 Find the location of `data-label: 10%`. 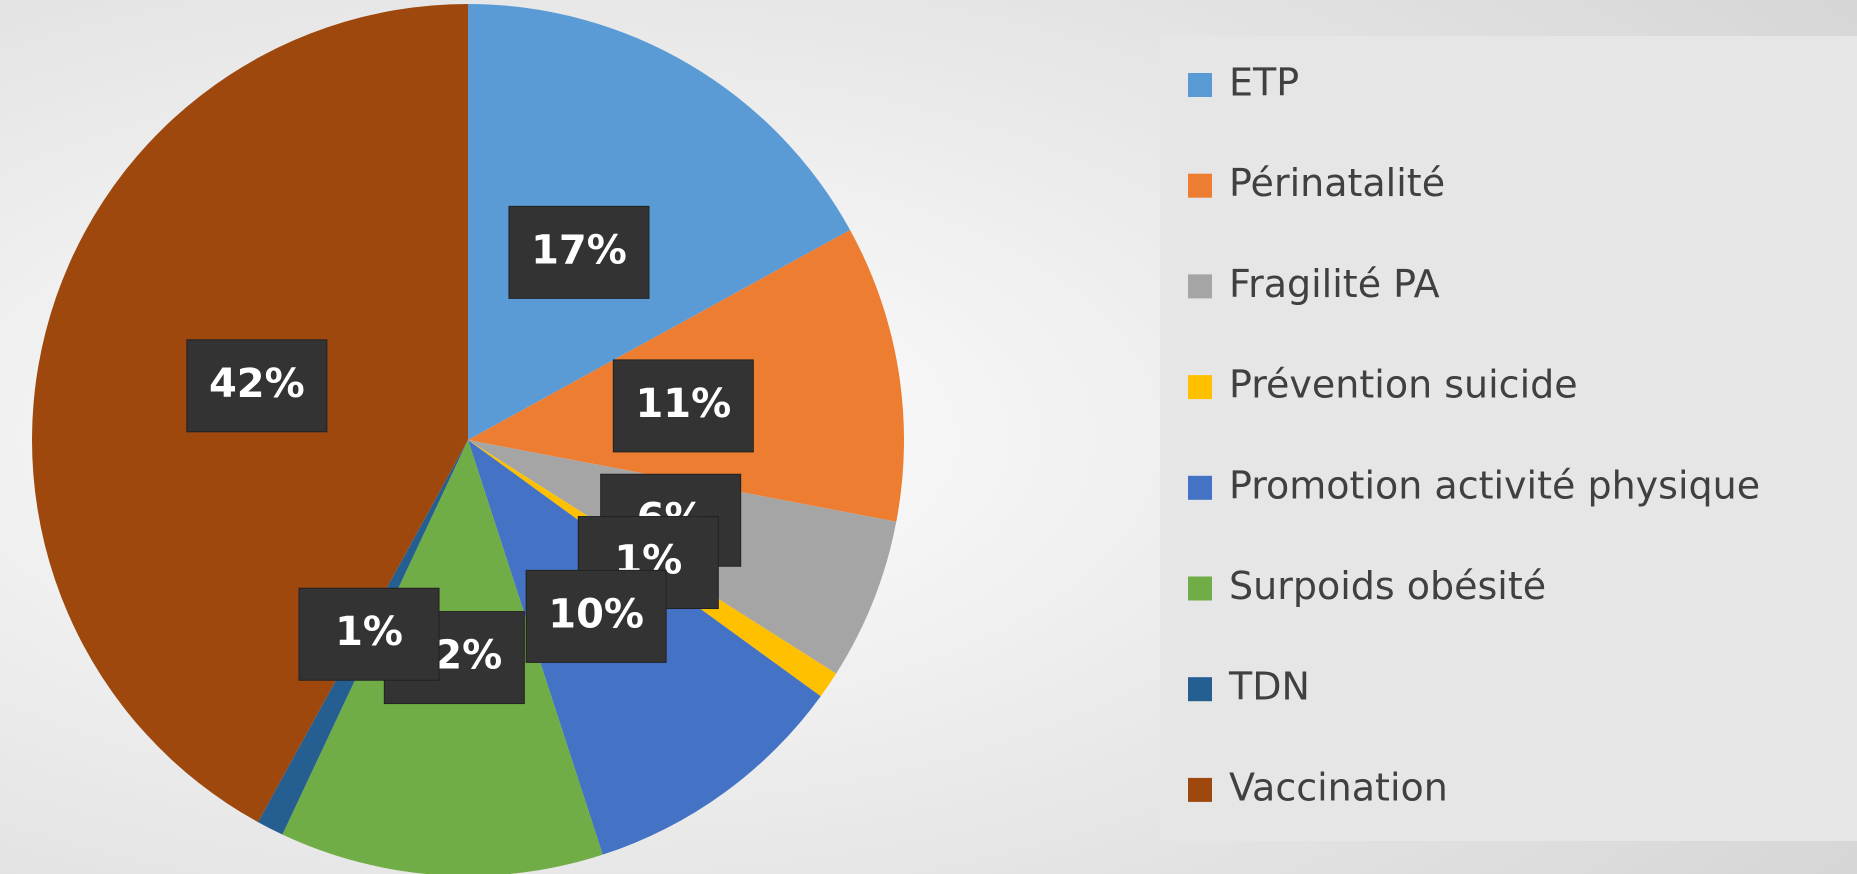

data-label: 10% is located at coordinates (596, 614).